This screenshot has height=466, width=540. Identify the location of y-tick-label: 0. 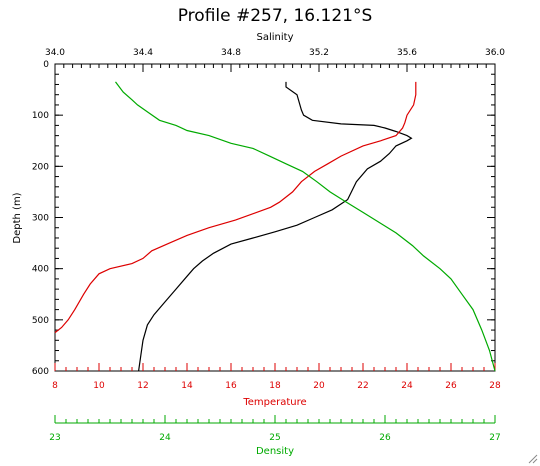
(46, 65).